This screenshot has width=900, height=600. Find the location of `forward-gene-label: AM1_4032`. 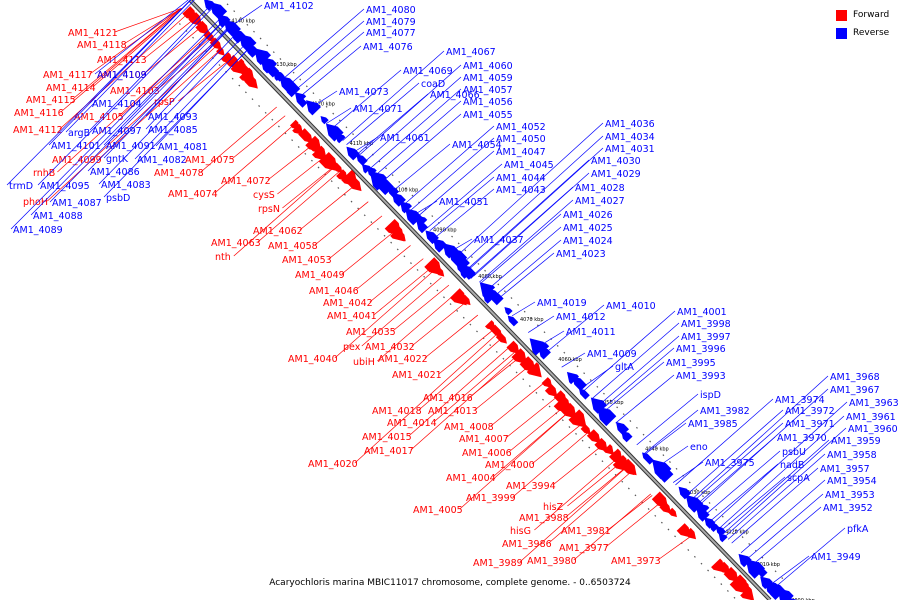

forward-gene-label: AM1_4032 is located at coordinates (390, 347).